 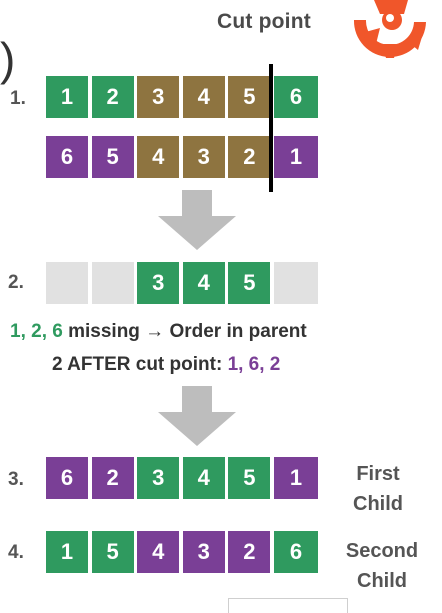 I want to click on order-note: 2 AFTER cut point: 1, 6, 2, so click(x=166, y=365).